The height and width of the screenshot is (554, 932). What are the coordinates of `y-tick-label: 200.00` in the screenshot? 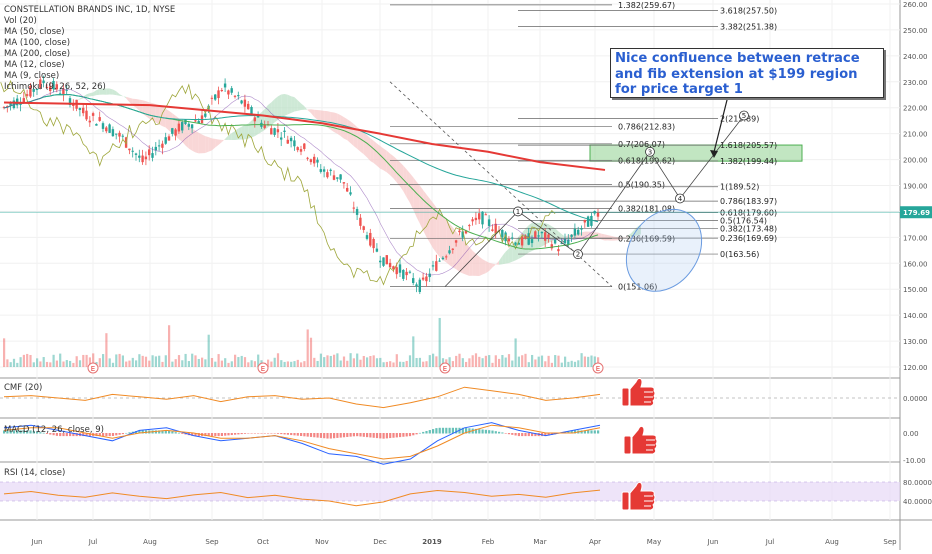 It's located at (915, 161).